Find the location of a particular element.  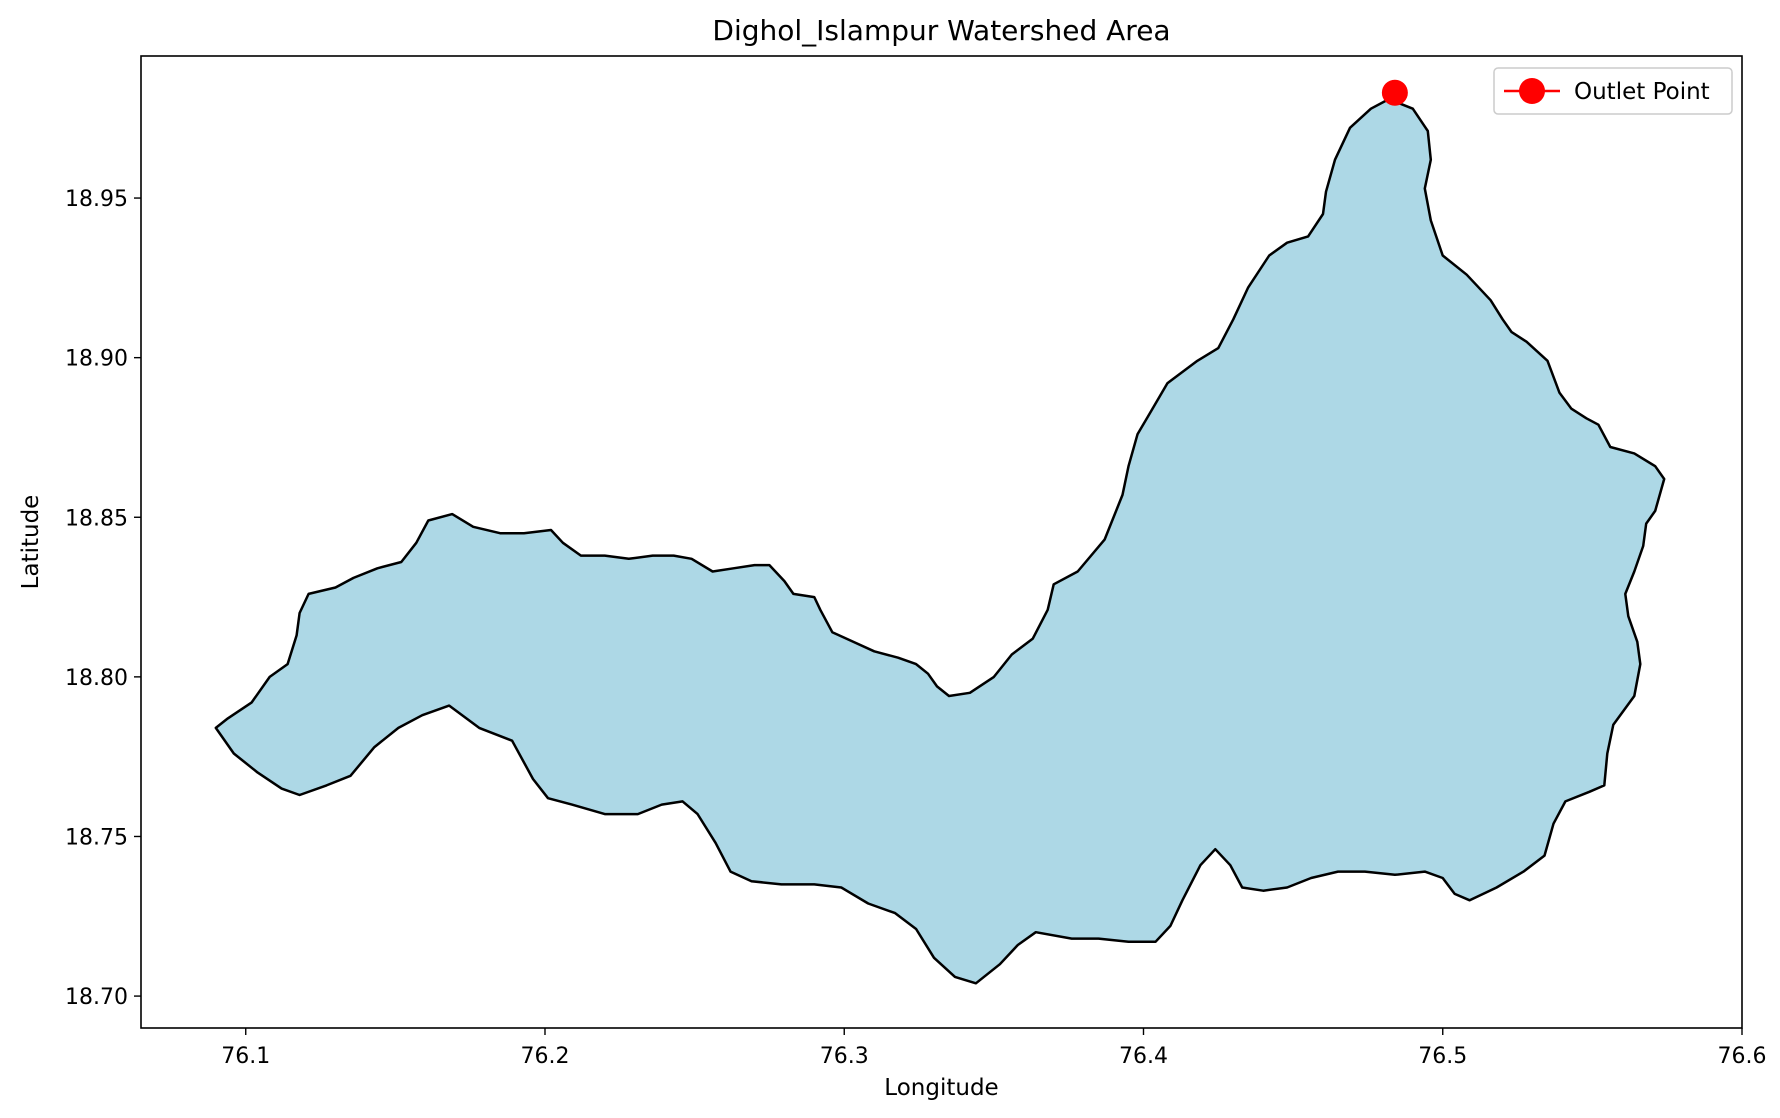

x-tick-label: 76.3 is located at coordinates (844, 1056).